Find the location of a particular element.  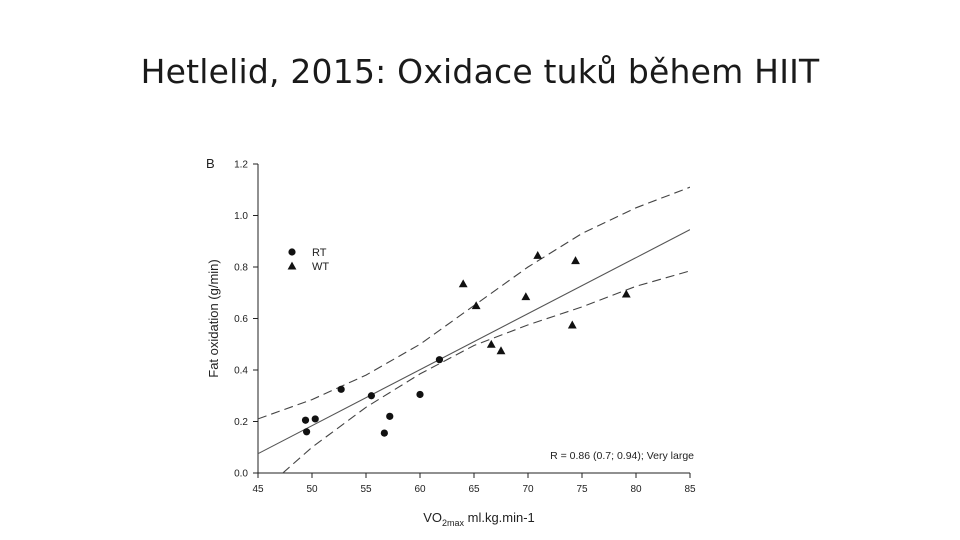

y-tick-label: 1.2 is located at coordinates (241, 165).